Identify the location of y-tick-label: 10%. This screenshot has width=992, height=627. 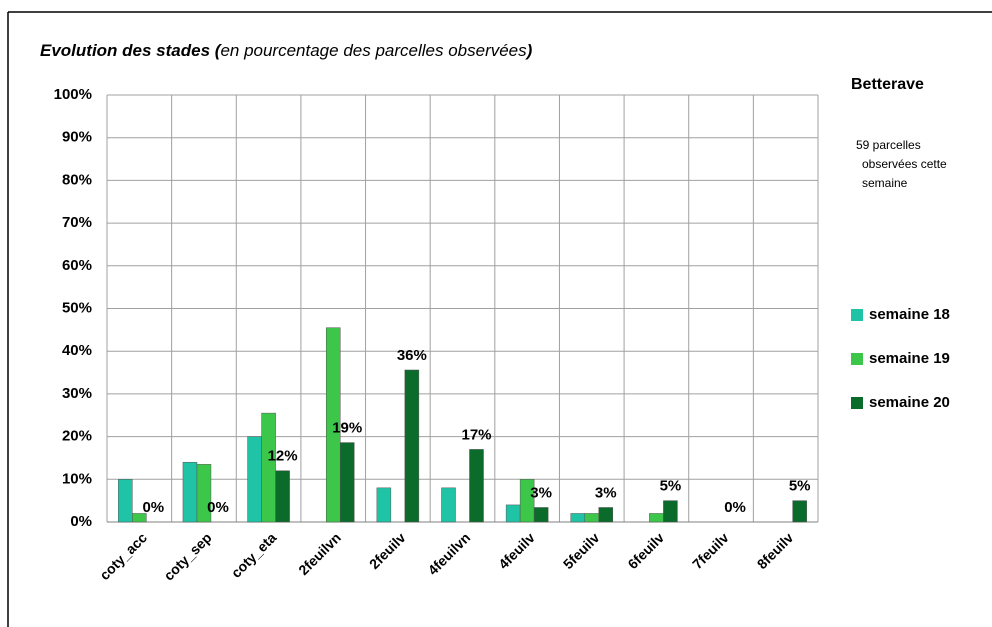
(77, 478).